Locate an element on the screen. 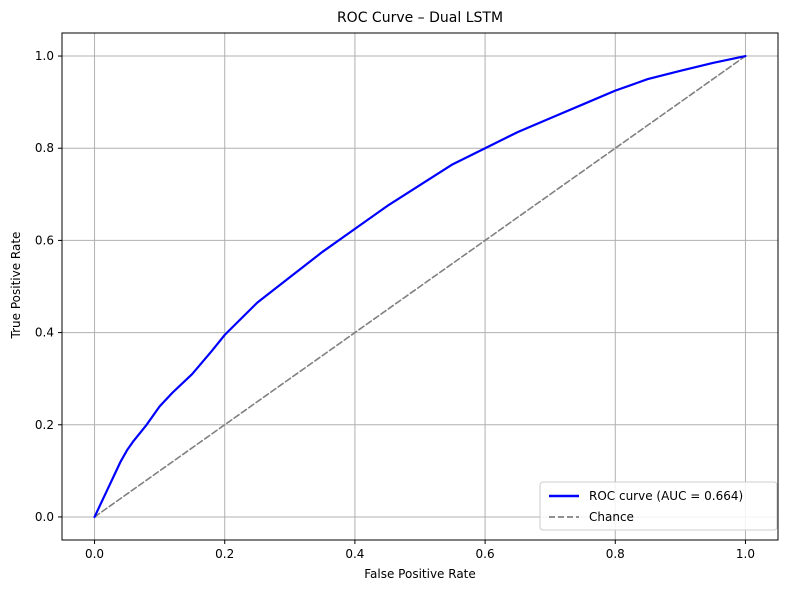 Image resolution: width=790 pixels, height=594 pixels. y-tick-label: 0.8 is located at coordinates (44, 148).